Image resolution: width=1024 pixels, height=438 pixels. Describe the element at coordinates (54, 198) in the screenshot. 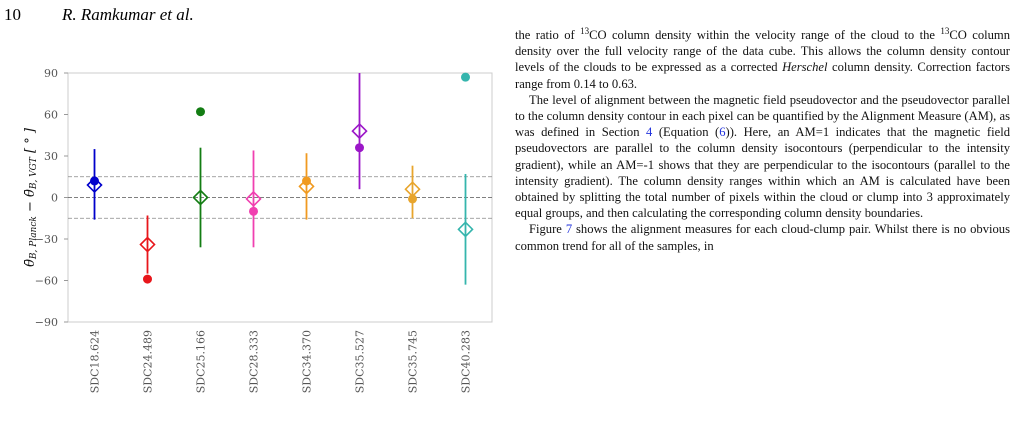

I see `y-tick-label: 0` at that location.